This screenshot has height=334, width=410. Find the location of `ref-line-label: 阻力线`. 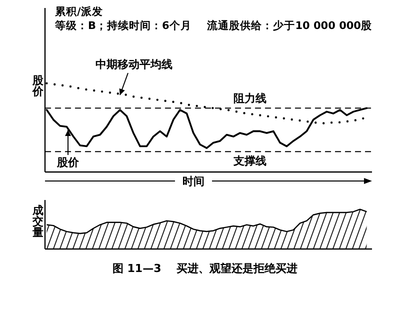

ref-line-label: 阻力线 is located at coordinates (250, 99).